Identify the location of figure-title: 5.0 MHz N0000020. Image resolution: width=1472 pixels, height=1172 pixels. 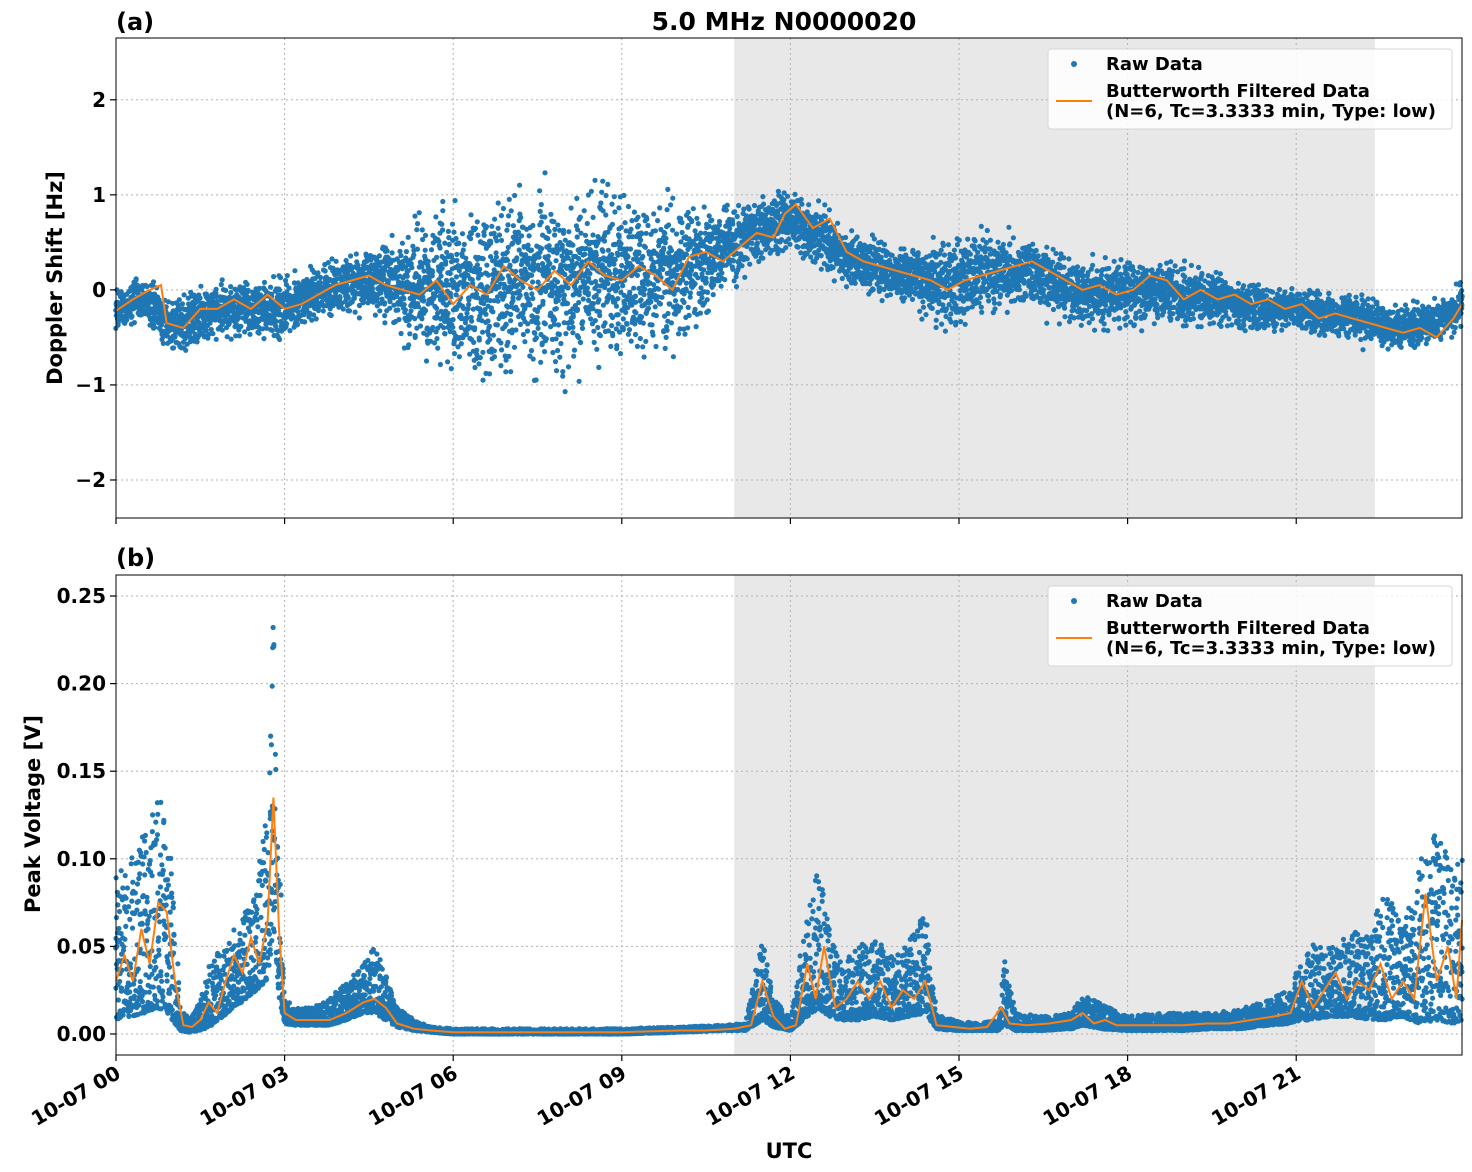
(784, 21).